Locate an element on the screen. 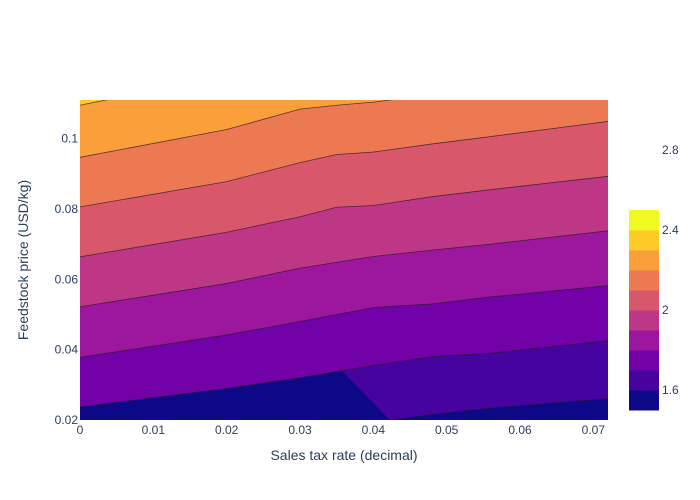 Image resolution: width=700 pixels, height=500 pixels. colorbar-tick-label: 1.6 is located at coordinates (670, 390).